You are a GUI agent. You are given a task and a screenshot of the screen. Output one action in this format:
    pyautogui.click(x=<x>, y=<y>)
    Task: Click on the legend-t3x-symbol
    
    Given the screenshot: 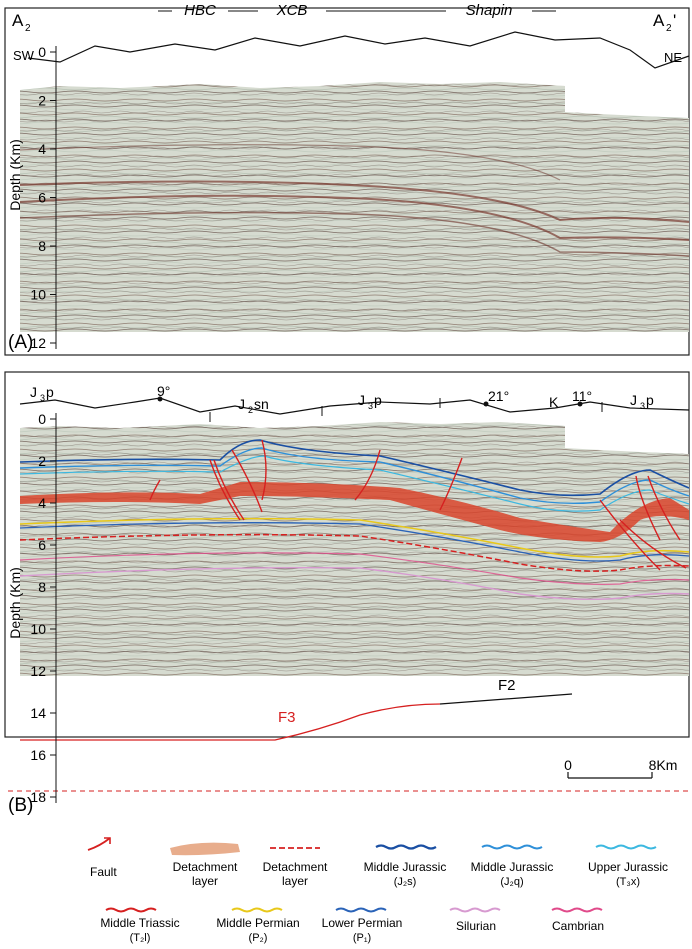 What is the action you would take?
    pyautogui.click(x=626, y=847)
    